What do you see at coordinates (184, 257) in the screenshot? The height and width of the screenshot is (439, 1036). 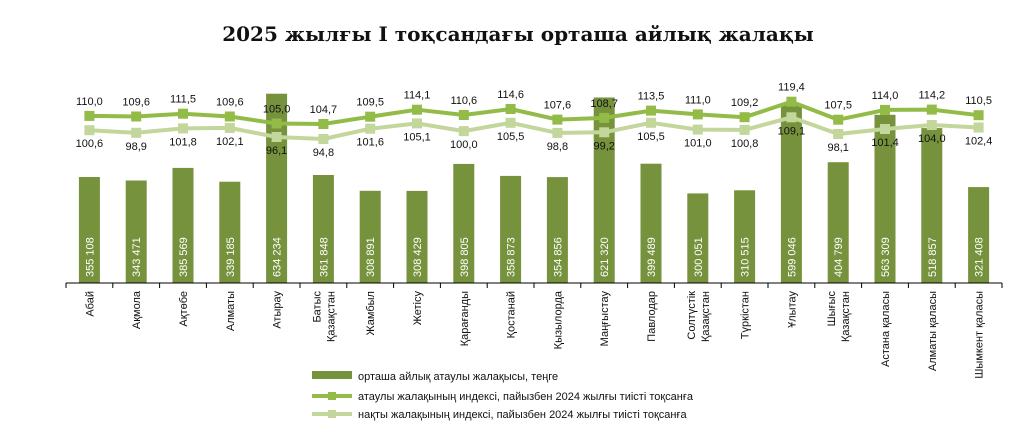 I see `bar-value-label: 385 569` at bounding box center [184, 257].